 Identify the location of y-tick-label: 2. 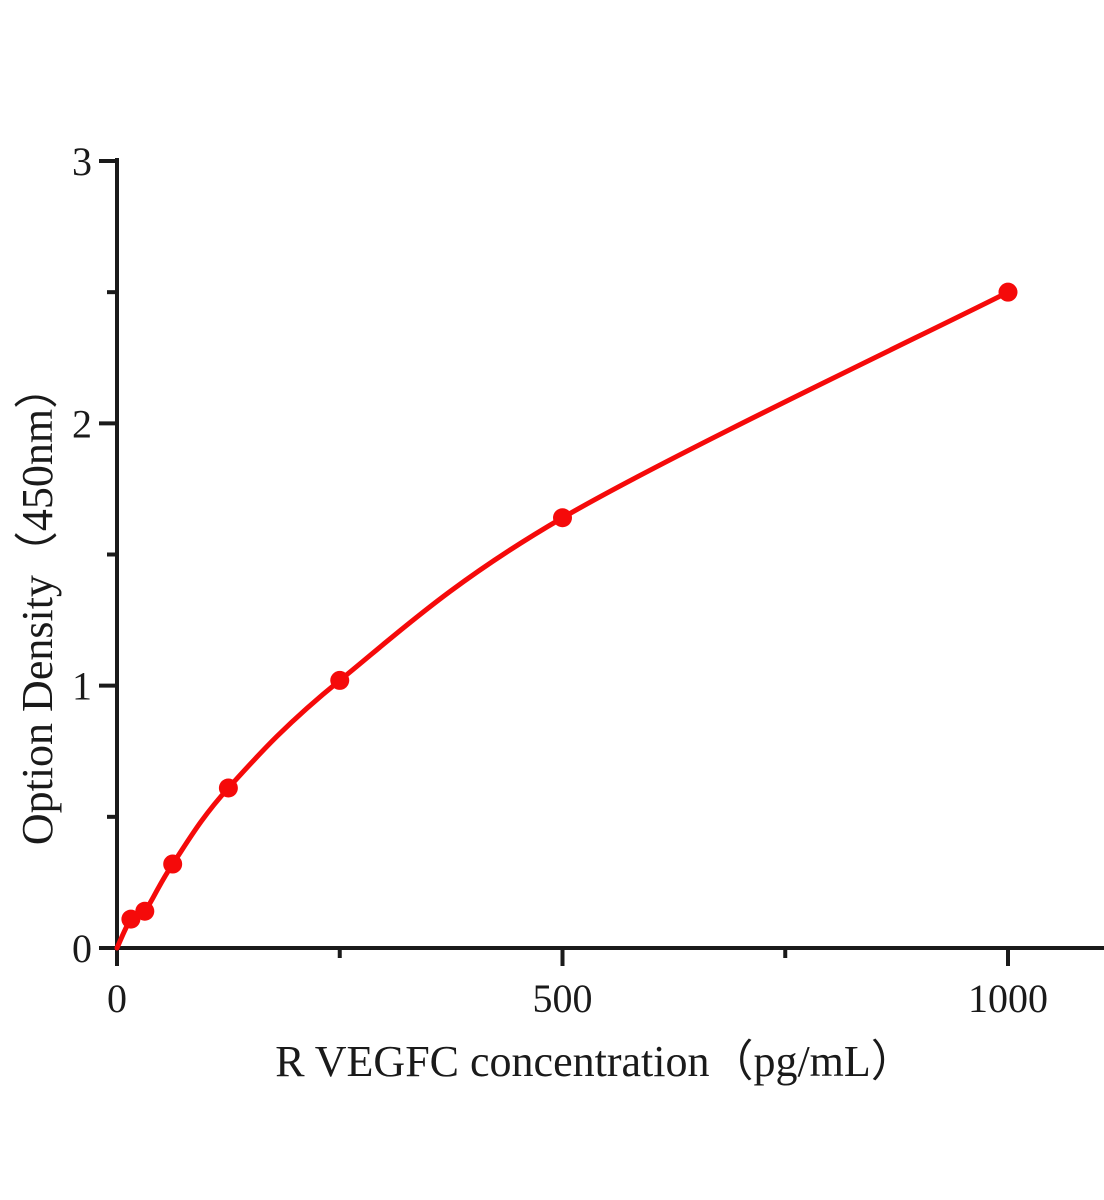
(82, 423).